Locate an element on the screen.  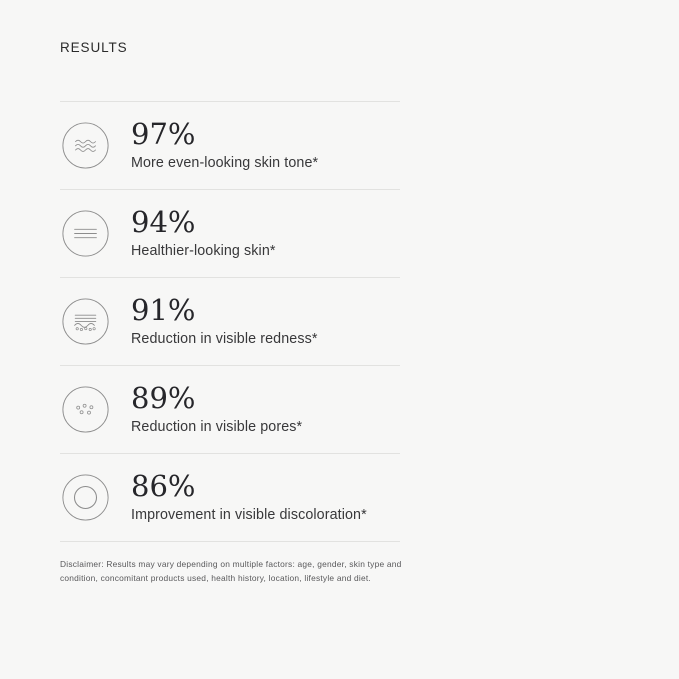
page-title: RESULTS is located at coordinates (94, 47).